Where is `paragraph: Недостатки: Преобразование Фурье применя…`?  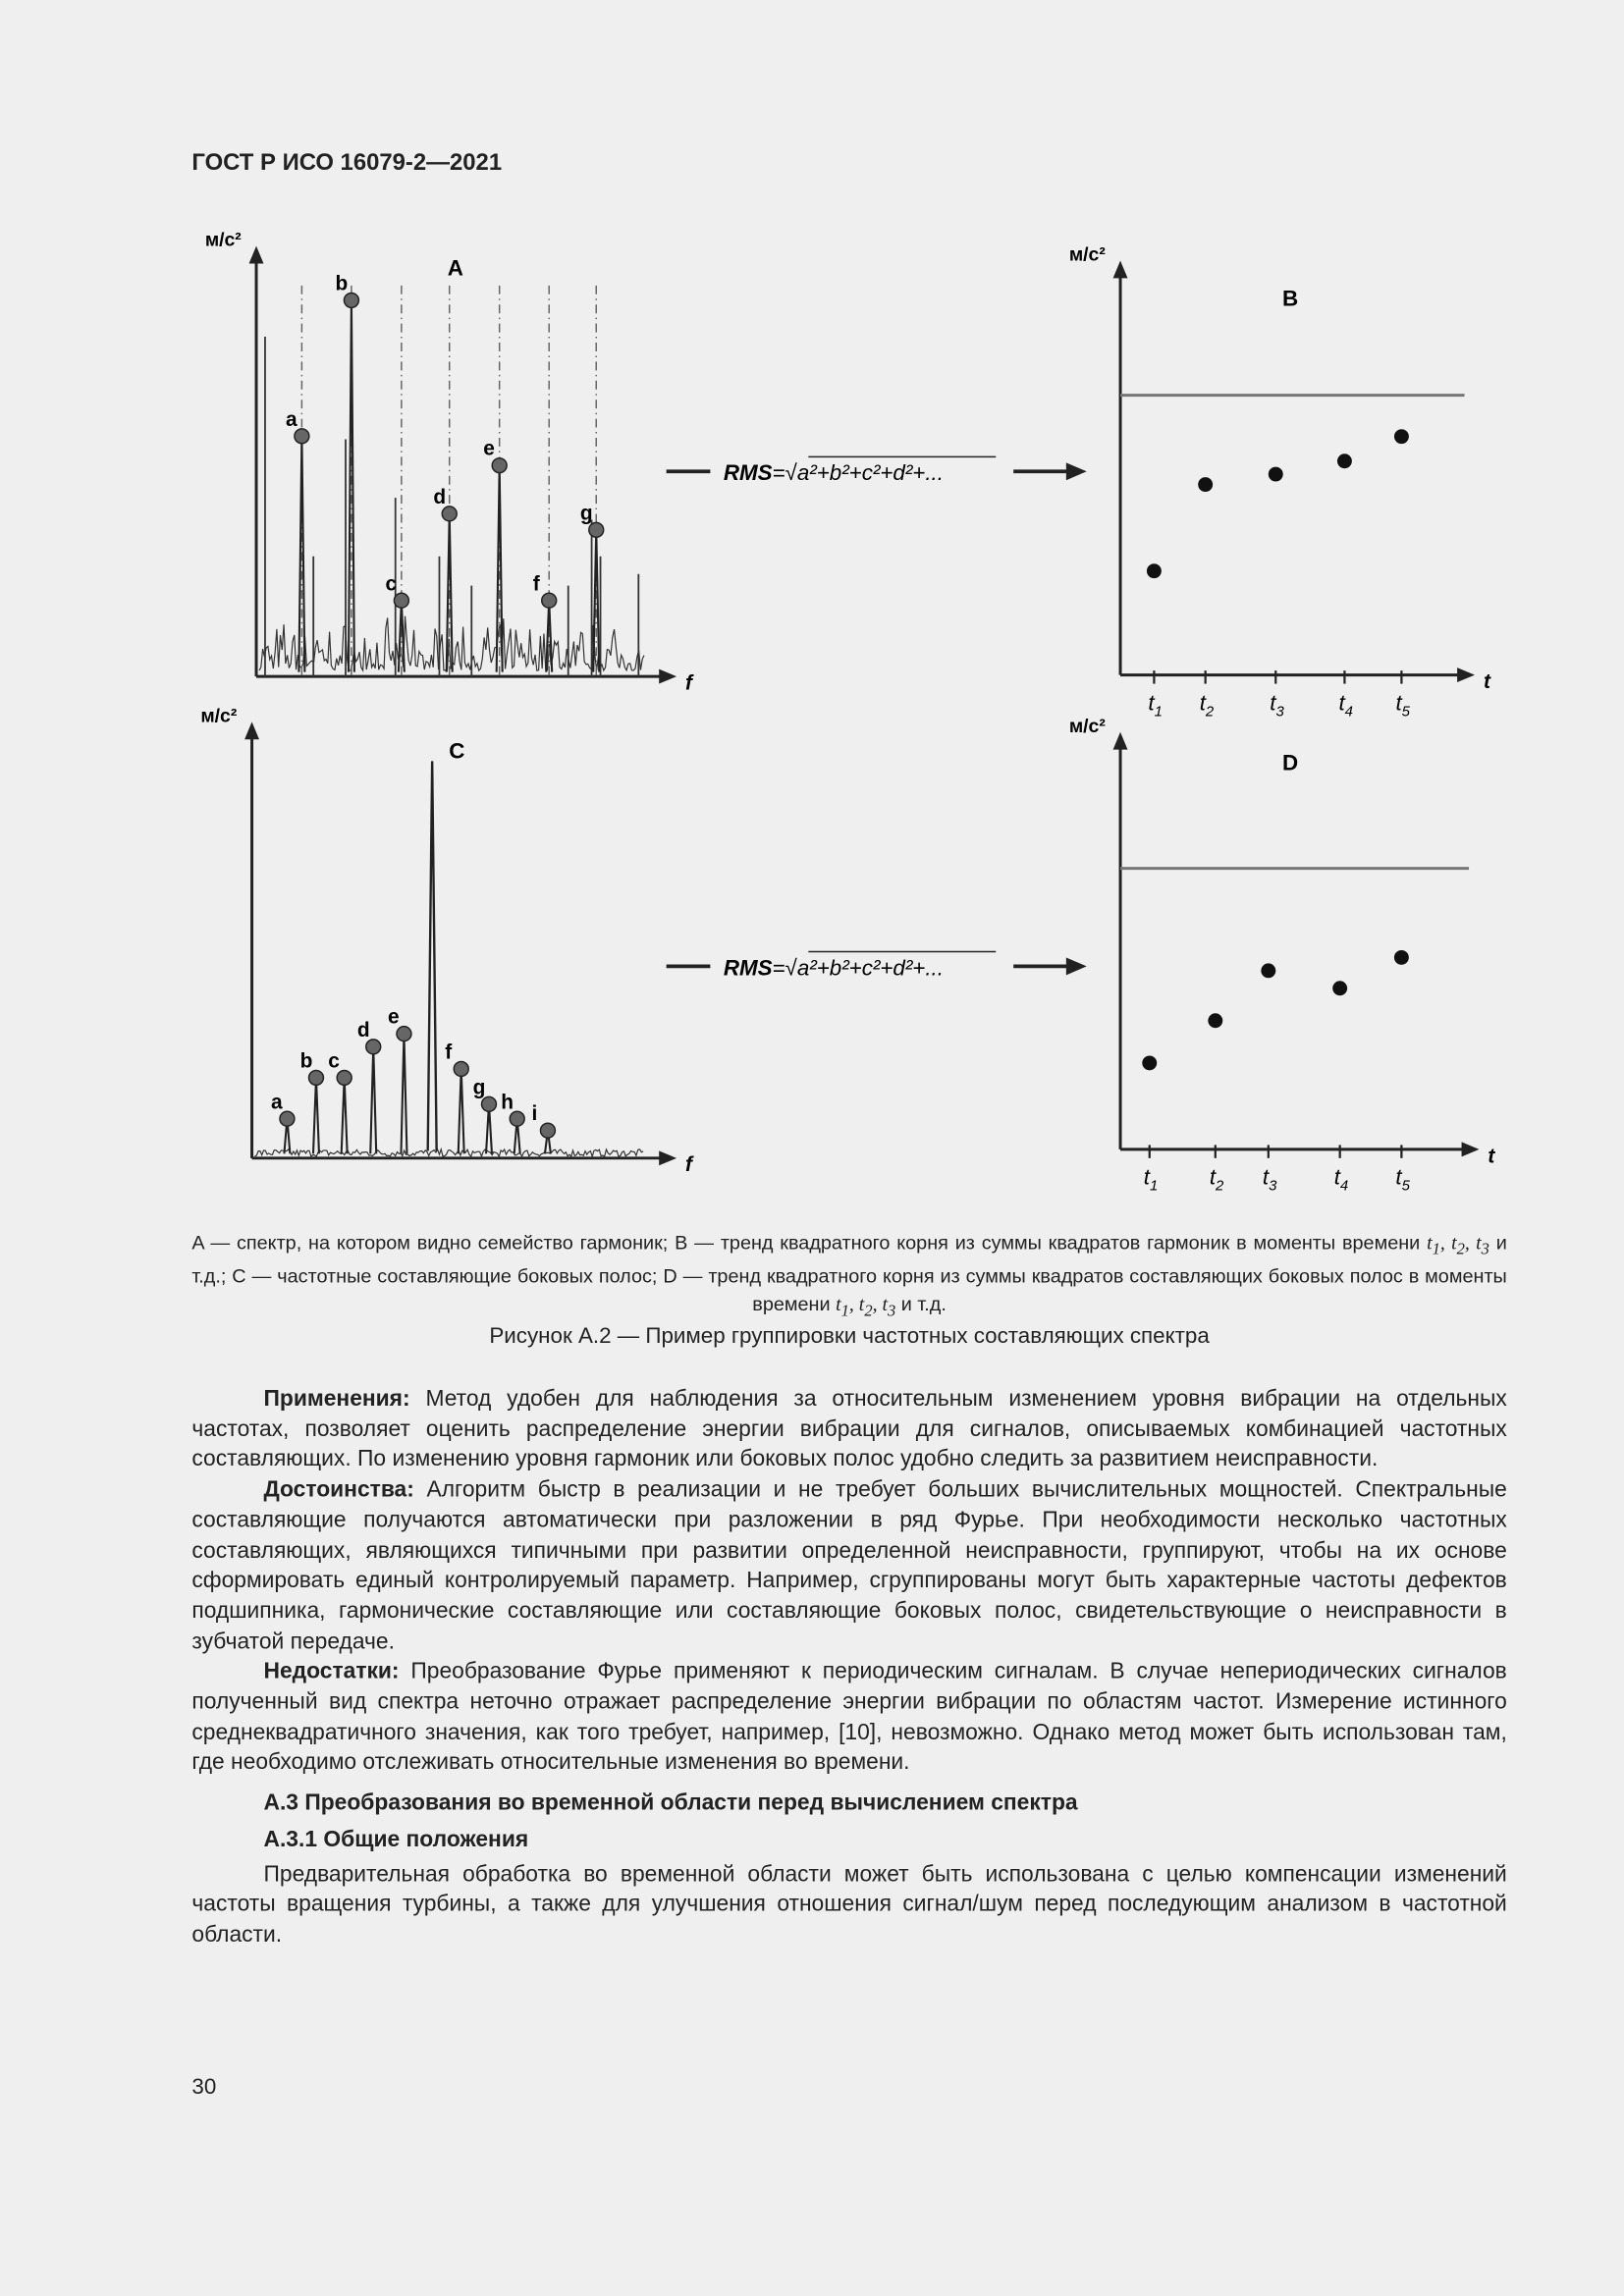
paragraph: Недостатки: Преобразование Фурье применя… is located at coordinates (848, 1719).